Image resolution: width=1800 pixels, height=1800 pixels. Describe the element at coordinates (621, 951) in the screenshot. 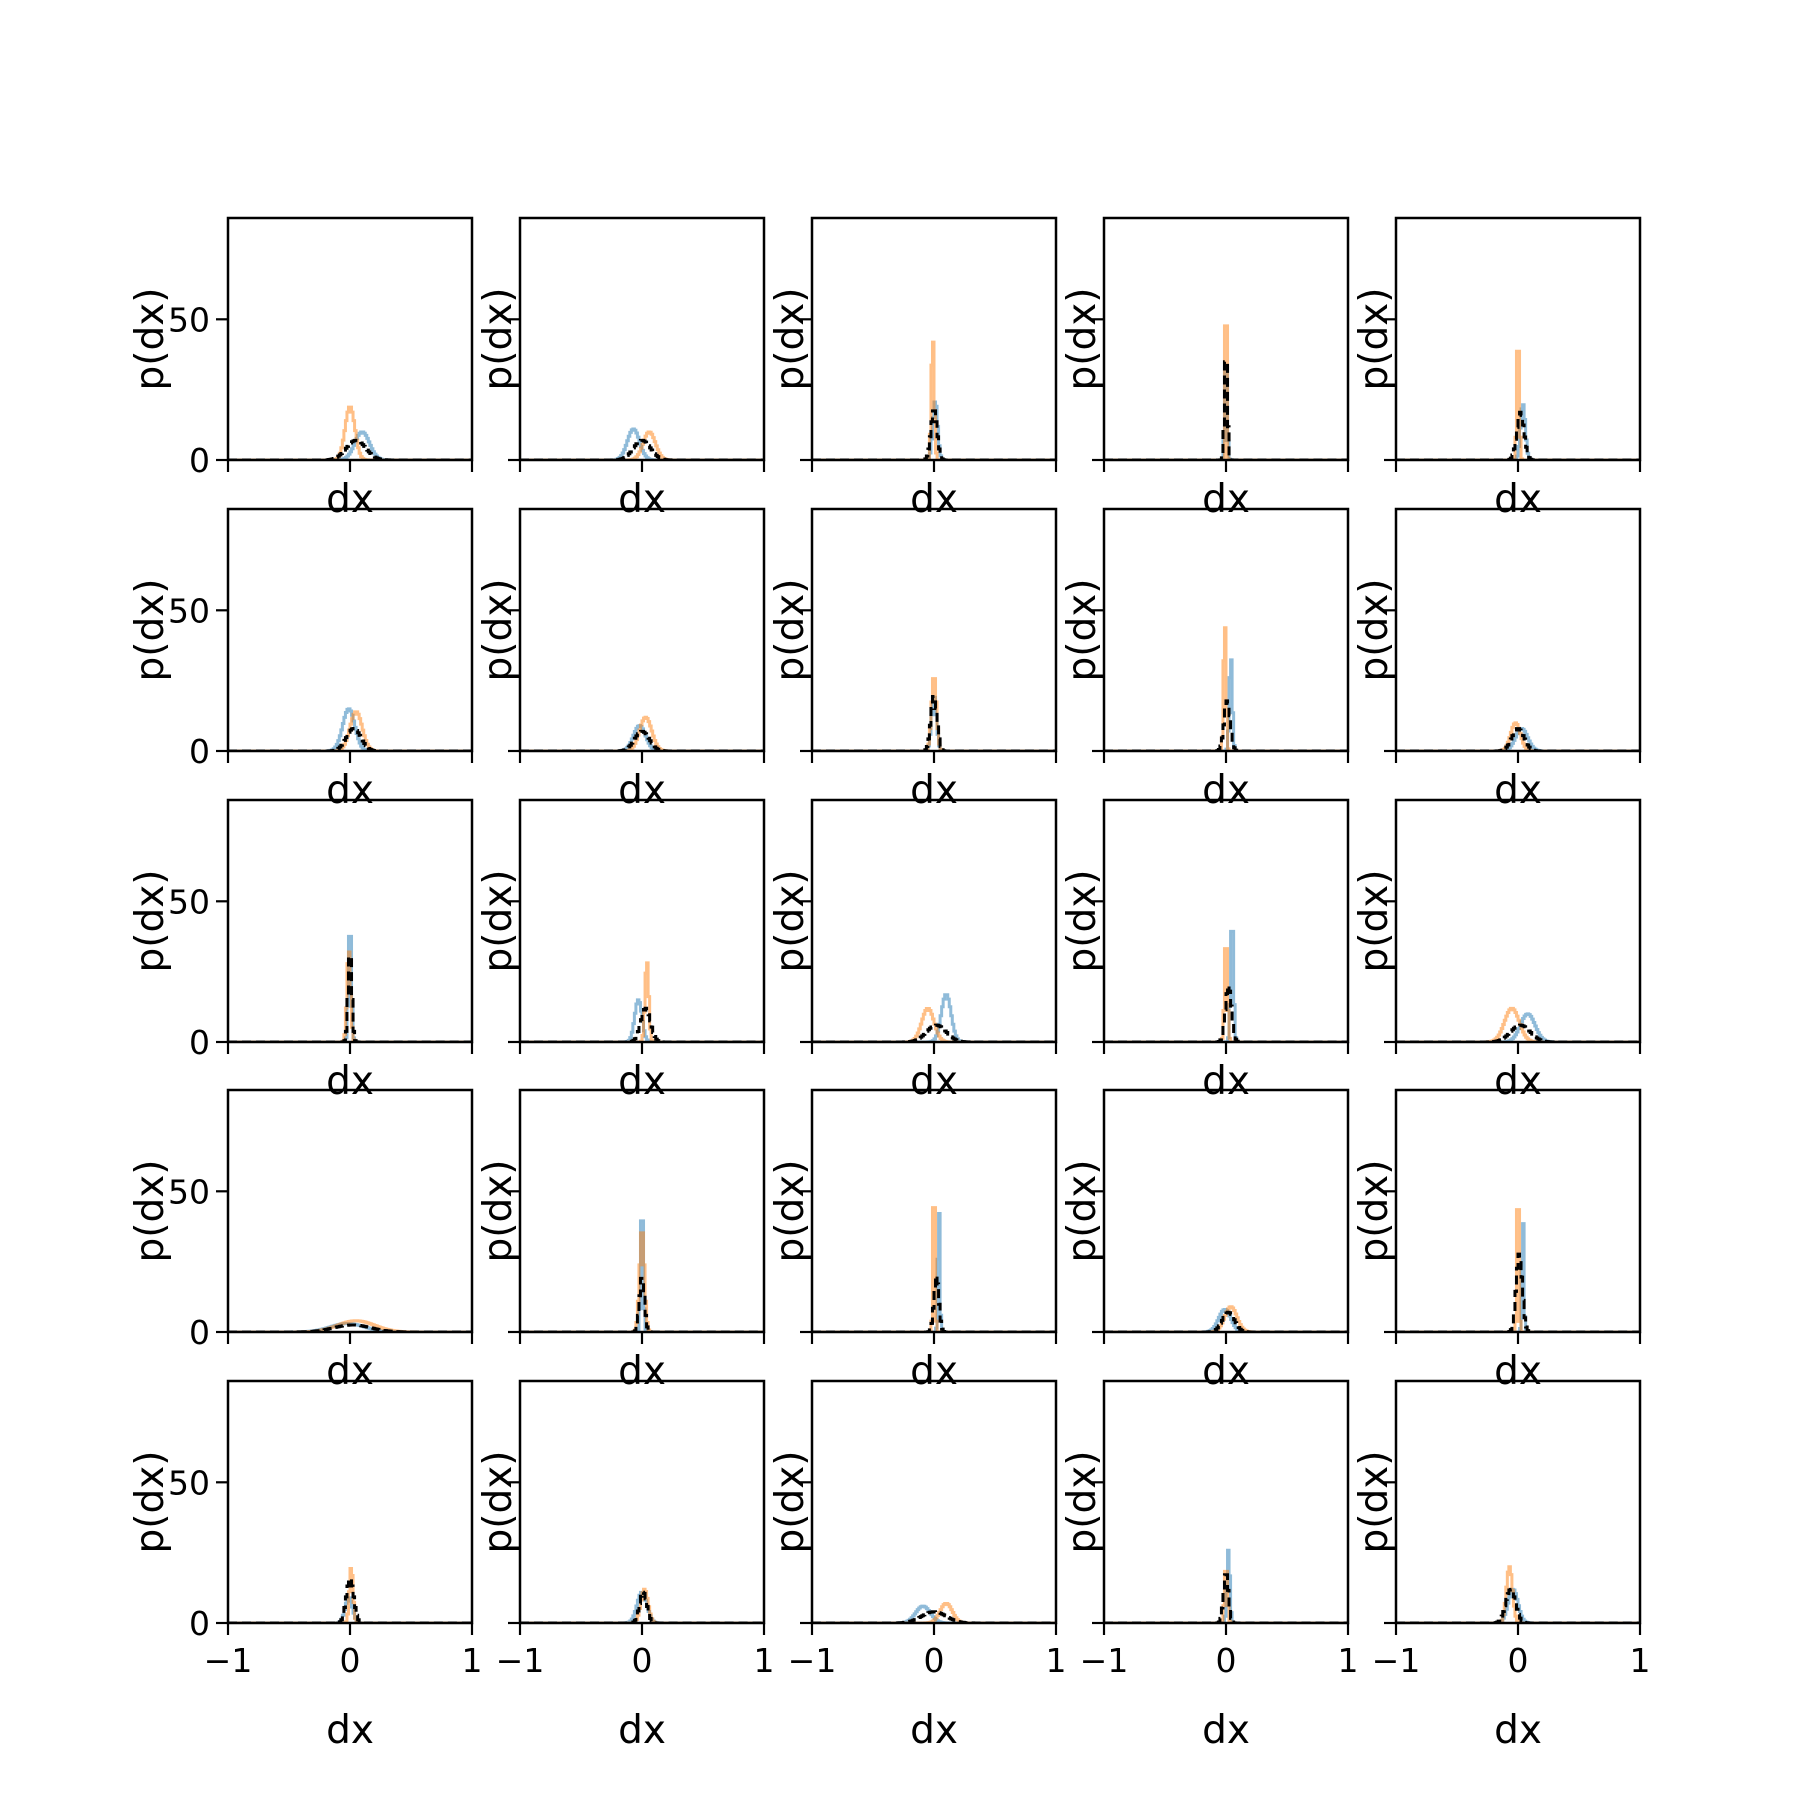

I see `subplot-r3-c2: dx p(dx)` at that location.